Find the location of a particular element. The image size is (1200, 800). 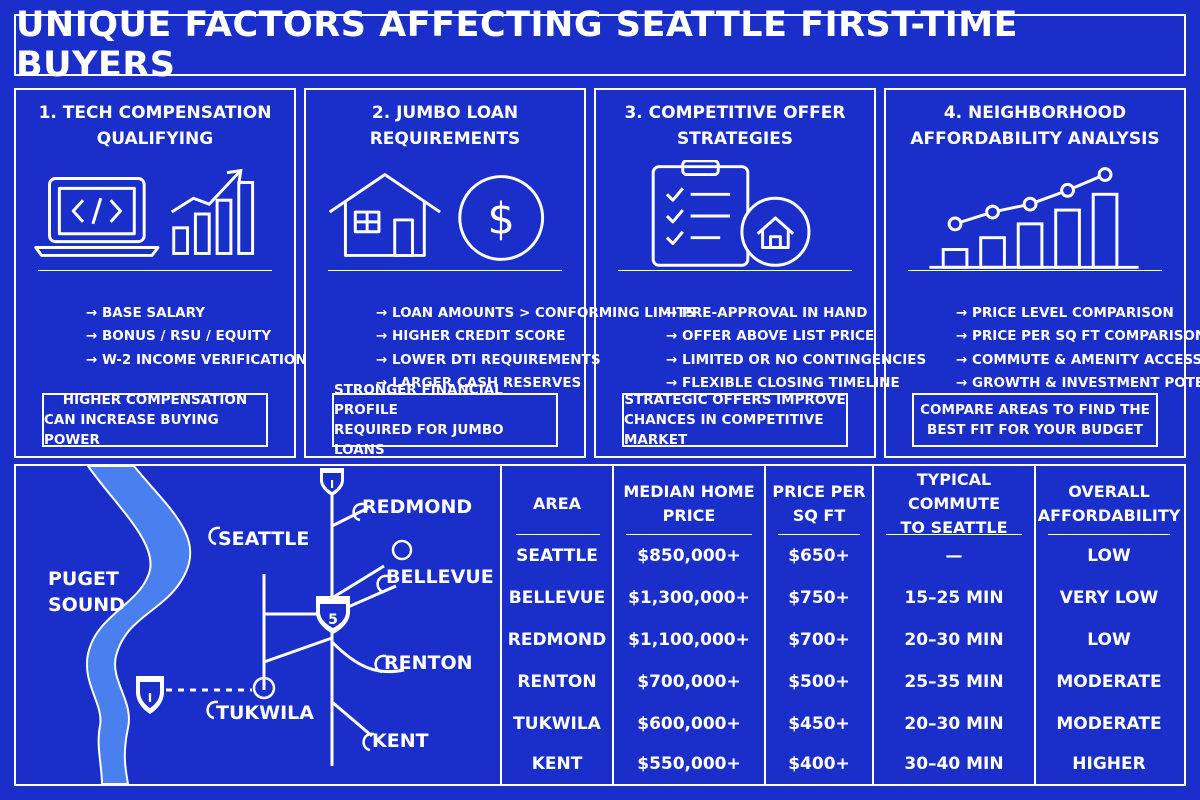

location-markers is located at coordinates (332, 619).